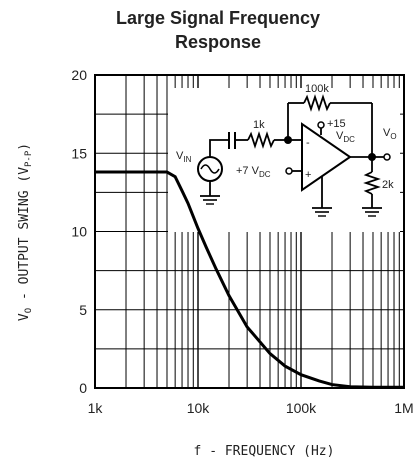  What do you see at coordinates (261, 140) in the screenshot?
I see `input-resistor-icon` at bounding box center [261, 140].